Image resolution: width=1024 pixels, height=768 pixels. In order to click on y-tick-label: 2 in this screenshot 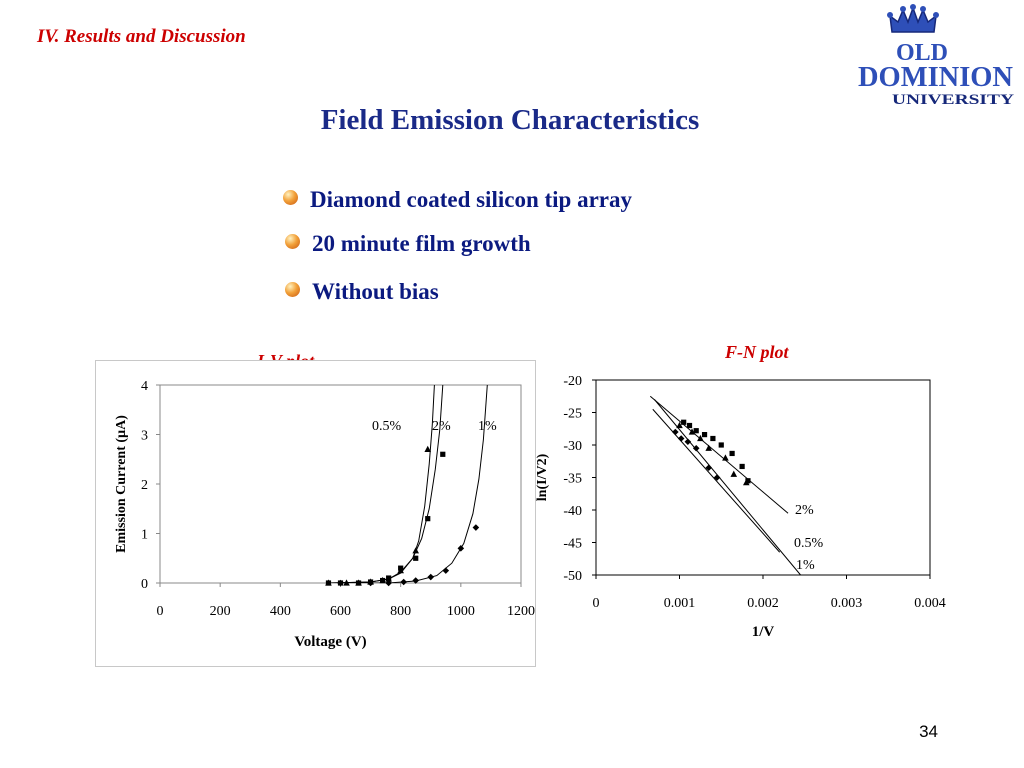, I will do `click(144, 485)`.